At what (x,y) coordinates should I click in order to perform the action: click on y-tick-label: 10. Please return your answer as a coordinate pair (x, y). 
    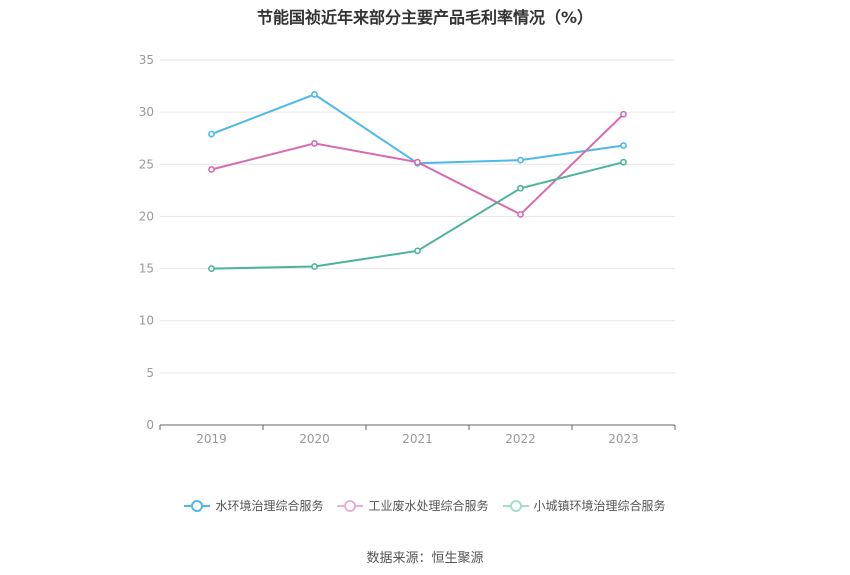
    Looking at the image, I should click on (146, 321).